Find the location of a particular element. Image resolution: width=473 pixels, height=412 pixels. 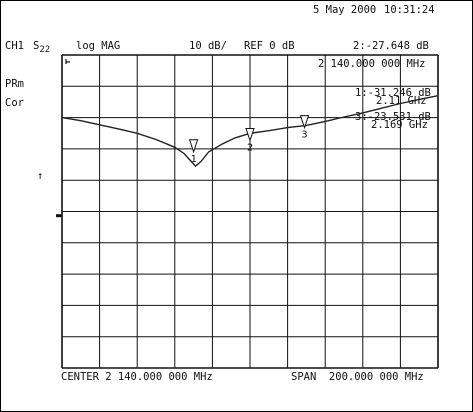

channel-label: CH1 is located at coordinates (14, 46).